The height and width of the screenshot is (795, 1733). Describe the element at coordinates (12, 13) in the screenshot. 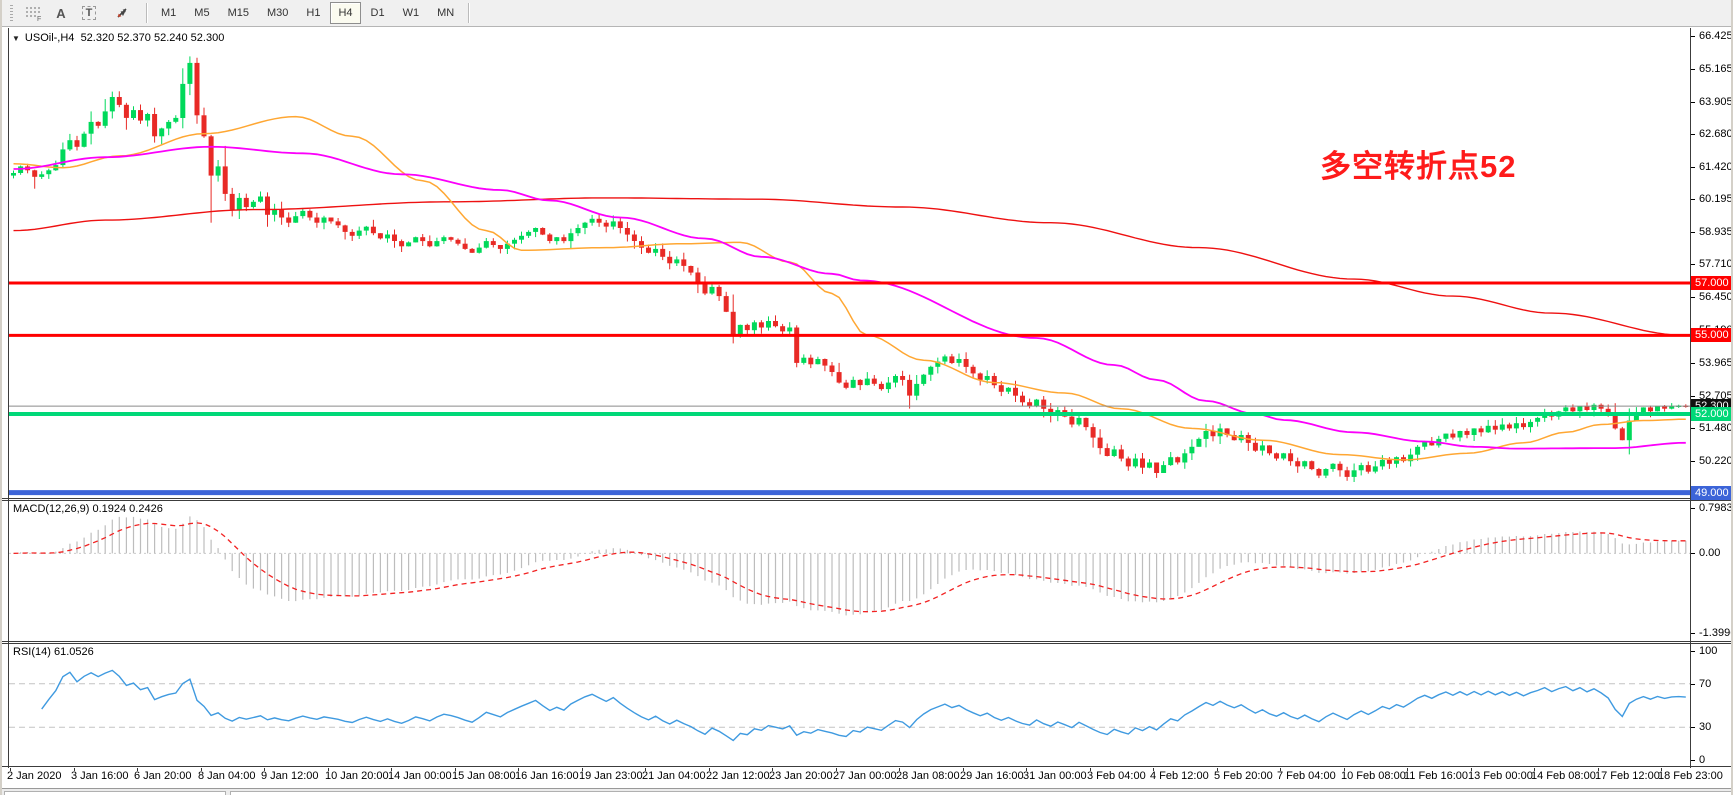

I see `toolbar-drag-handle` at that location.